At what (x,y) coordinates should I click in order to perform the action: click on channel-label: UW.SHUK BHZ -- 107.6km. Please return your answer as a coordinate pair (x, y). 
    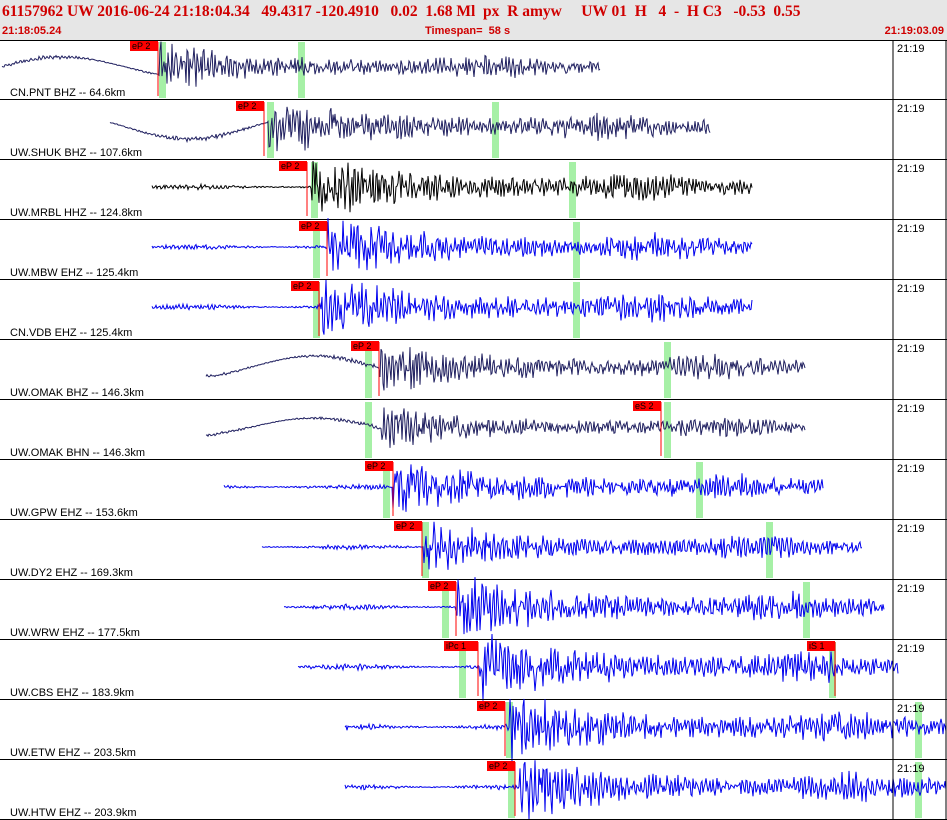
    Looking at the image, I should click on (76, 153).